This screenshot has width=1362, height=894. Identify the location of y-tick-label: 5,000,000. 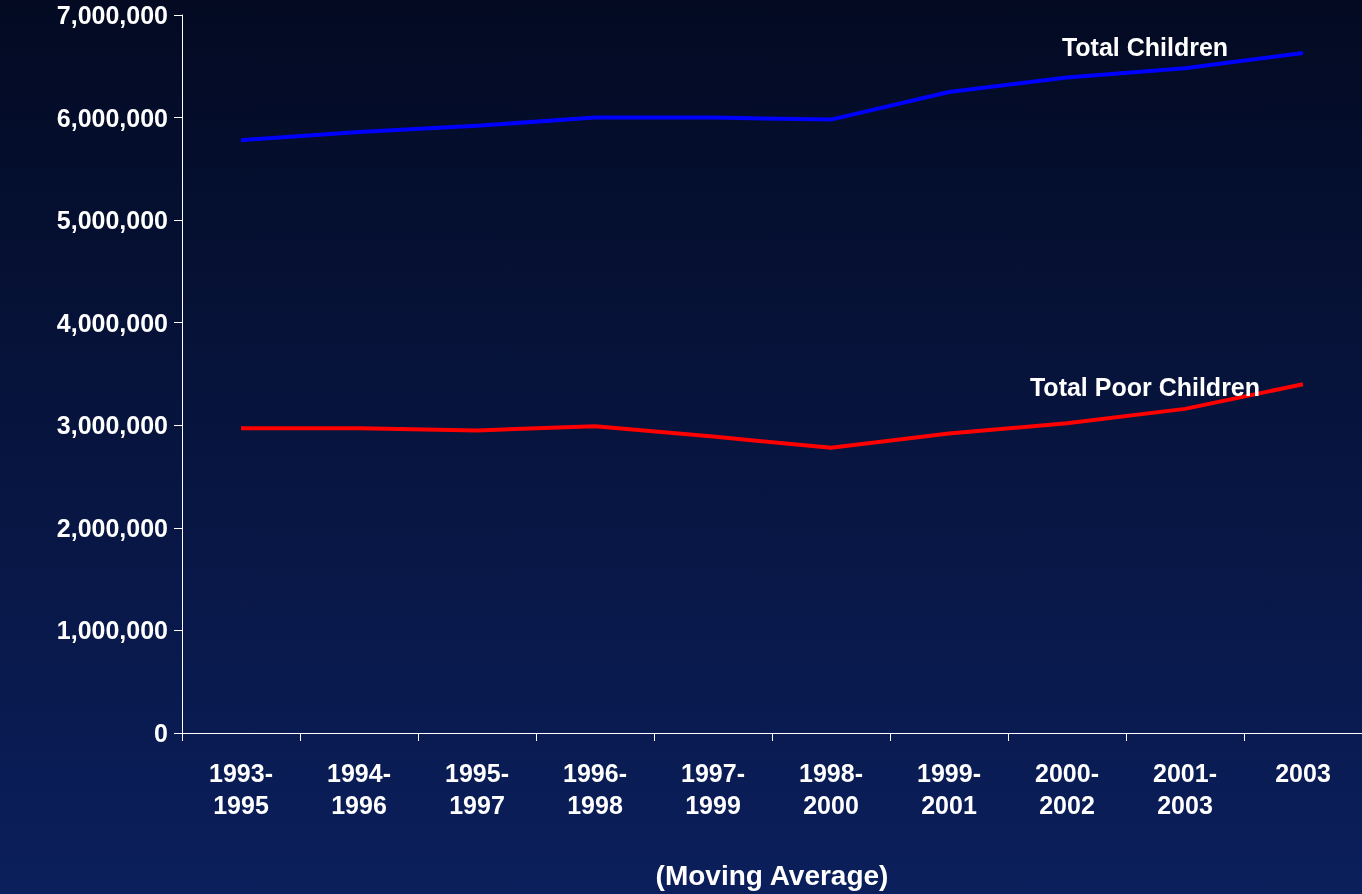
(112, 220).